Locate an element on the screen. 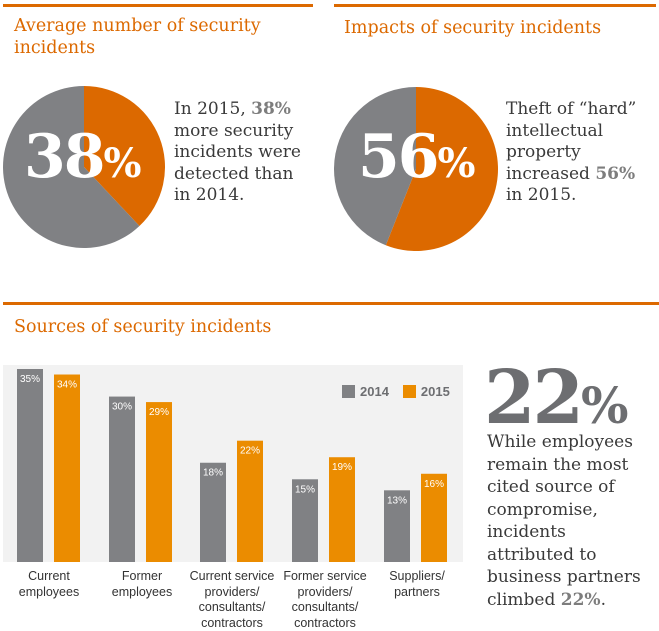  category-label-line: Former service is located at coordinates (325, 577).